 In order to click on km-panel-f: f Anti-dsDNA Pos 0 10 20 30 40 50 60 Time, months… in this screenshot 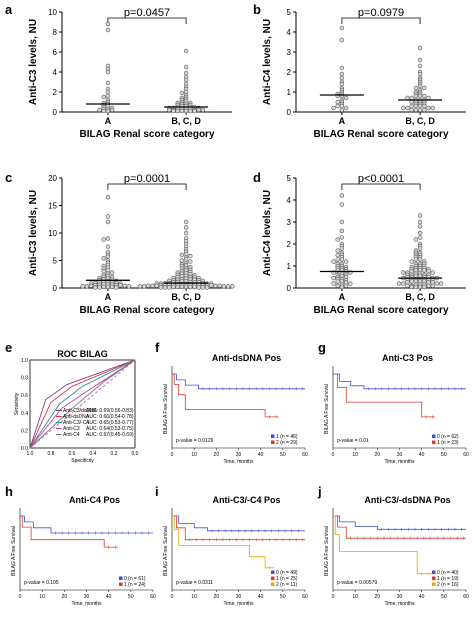, I will do `click(231, 402)`.